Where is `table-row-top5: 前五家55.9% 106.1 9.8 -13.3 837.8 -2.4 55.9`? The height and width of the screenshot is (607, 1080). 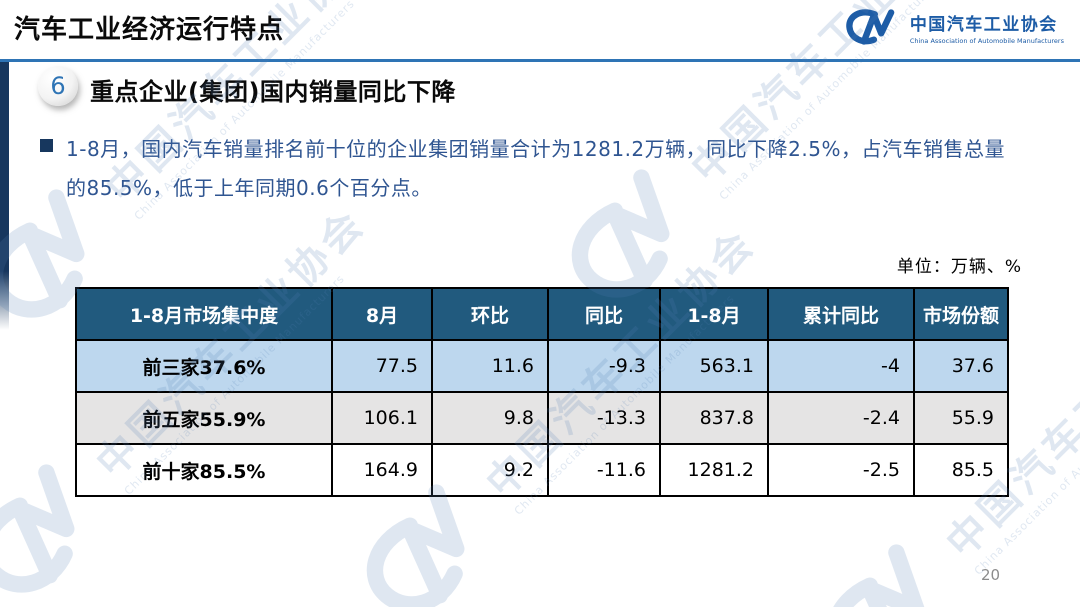
table-row-top5: 前五家55.9% 106.1 9.8 -13.3 837.8 -2.4 55.9 is located at coordinates (542, 418).